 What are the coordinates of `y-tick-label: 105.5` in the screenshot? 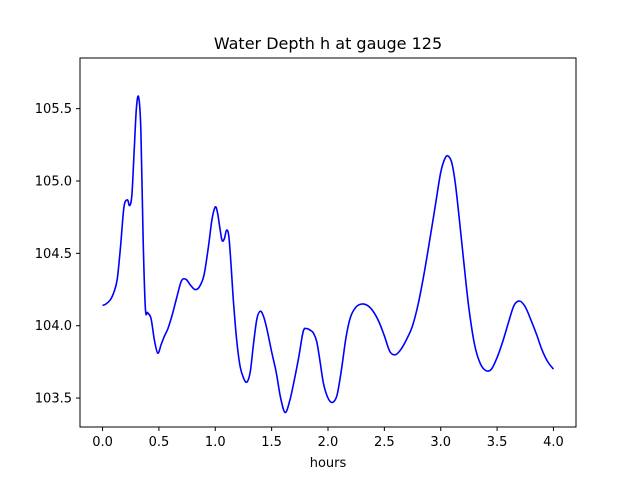 It's located at (53, 109).